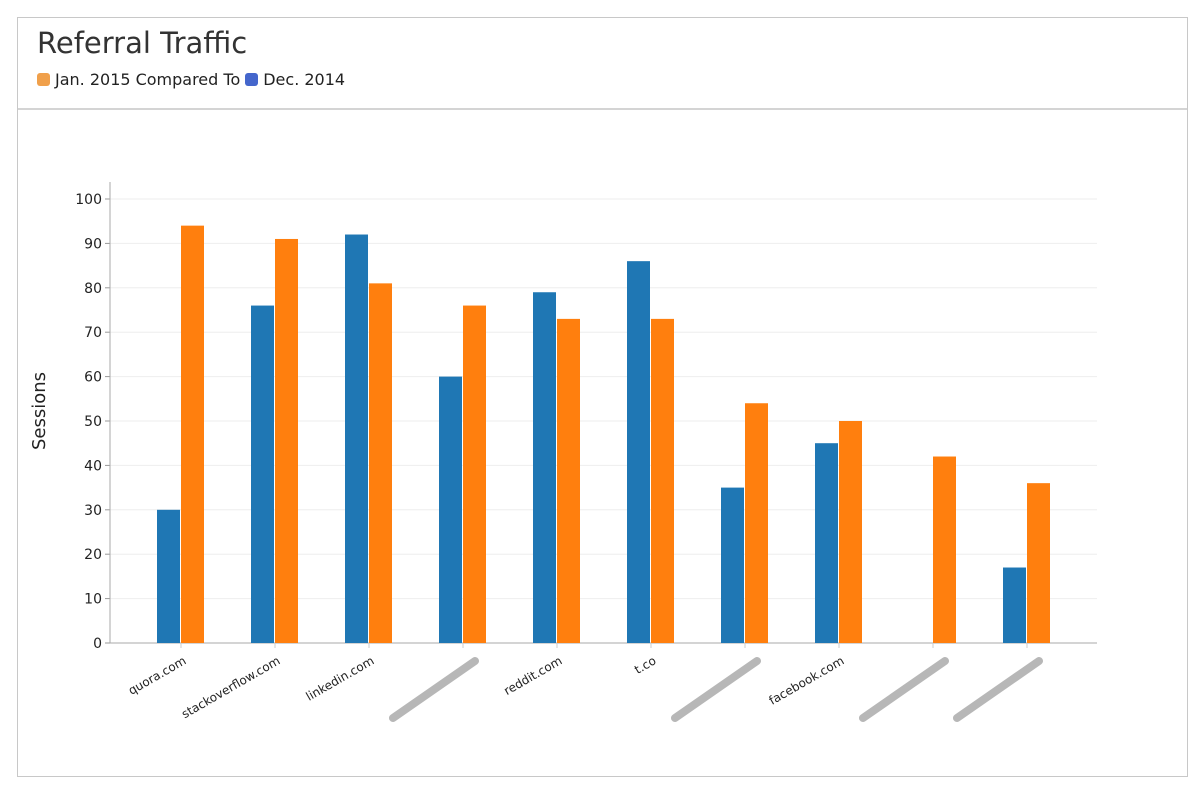  Describe the element at coordinates (93, 289) in the screenshot. I see `y-tick-label: 80` at that location.